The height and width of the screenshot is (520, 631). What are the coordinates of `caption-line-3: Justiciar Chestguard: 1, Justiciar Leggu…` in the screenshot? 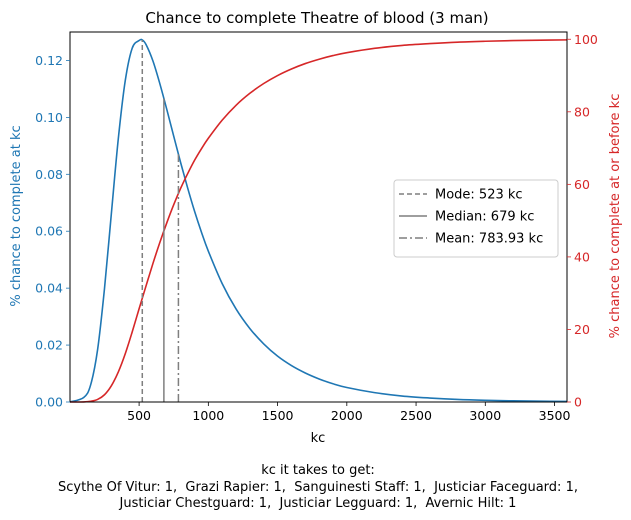 It's located at (318, 503).